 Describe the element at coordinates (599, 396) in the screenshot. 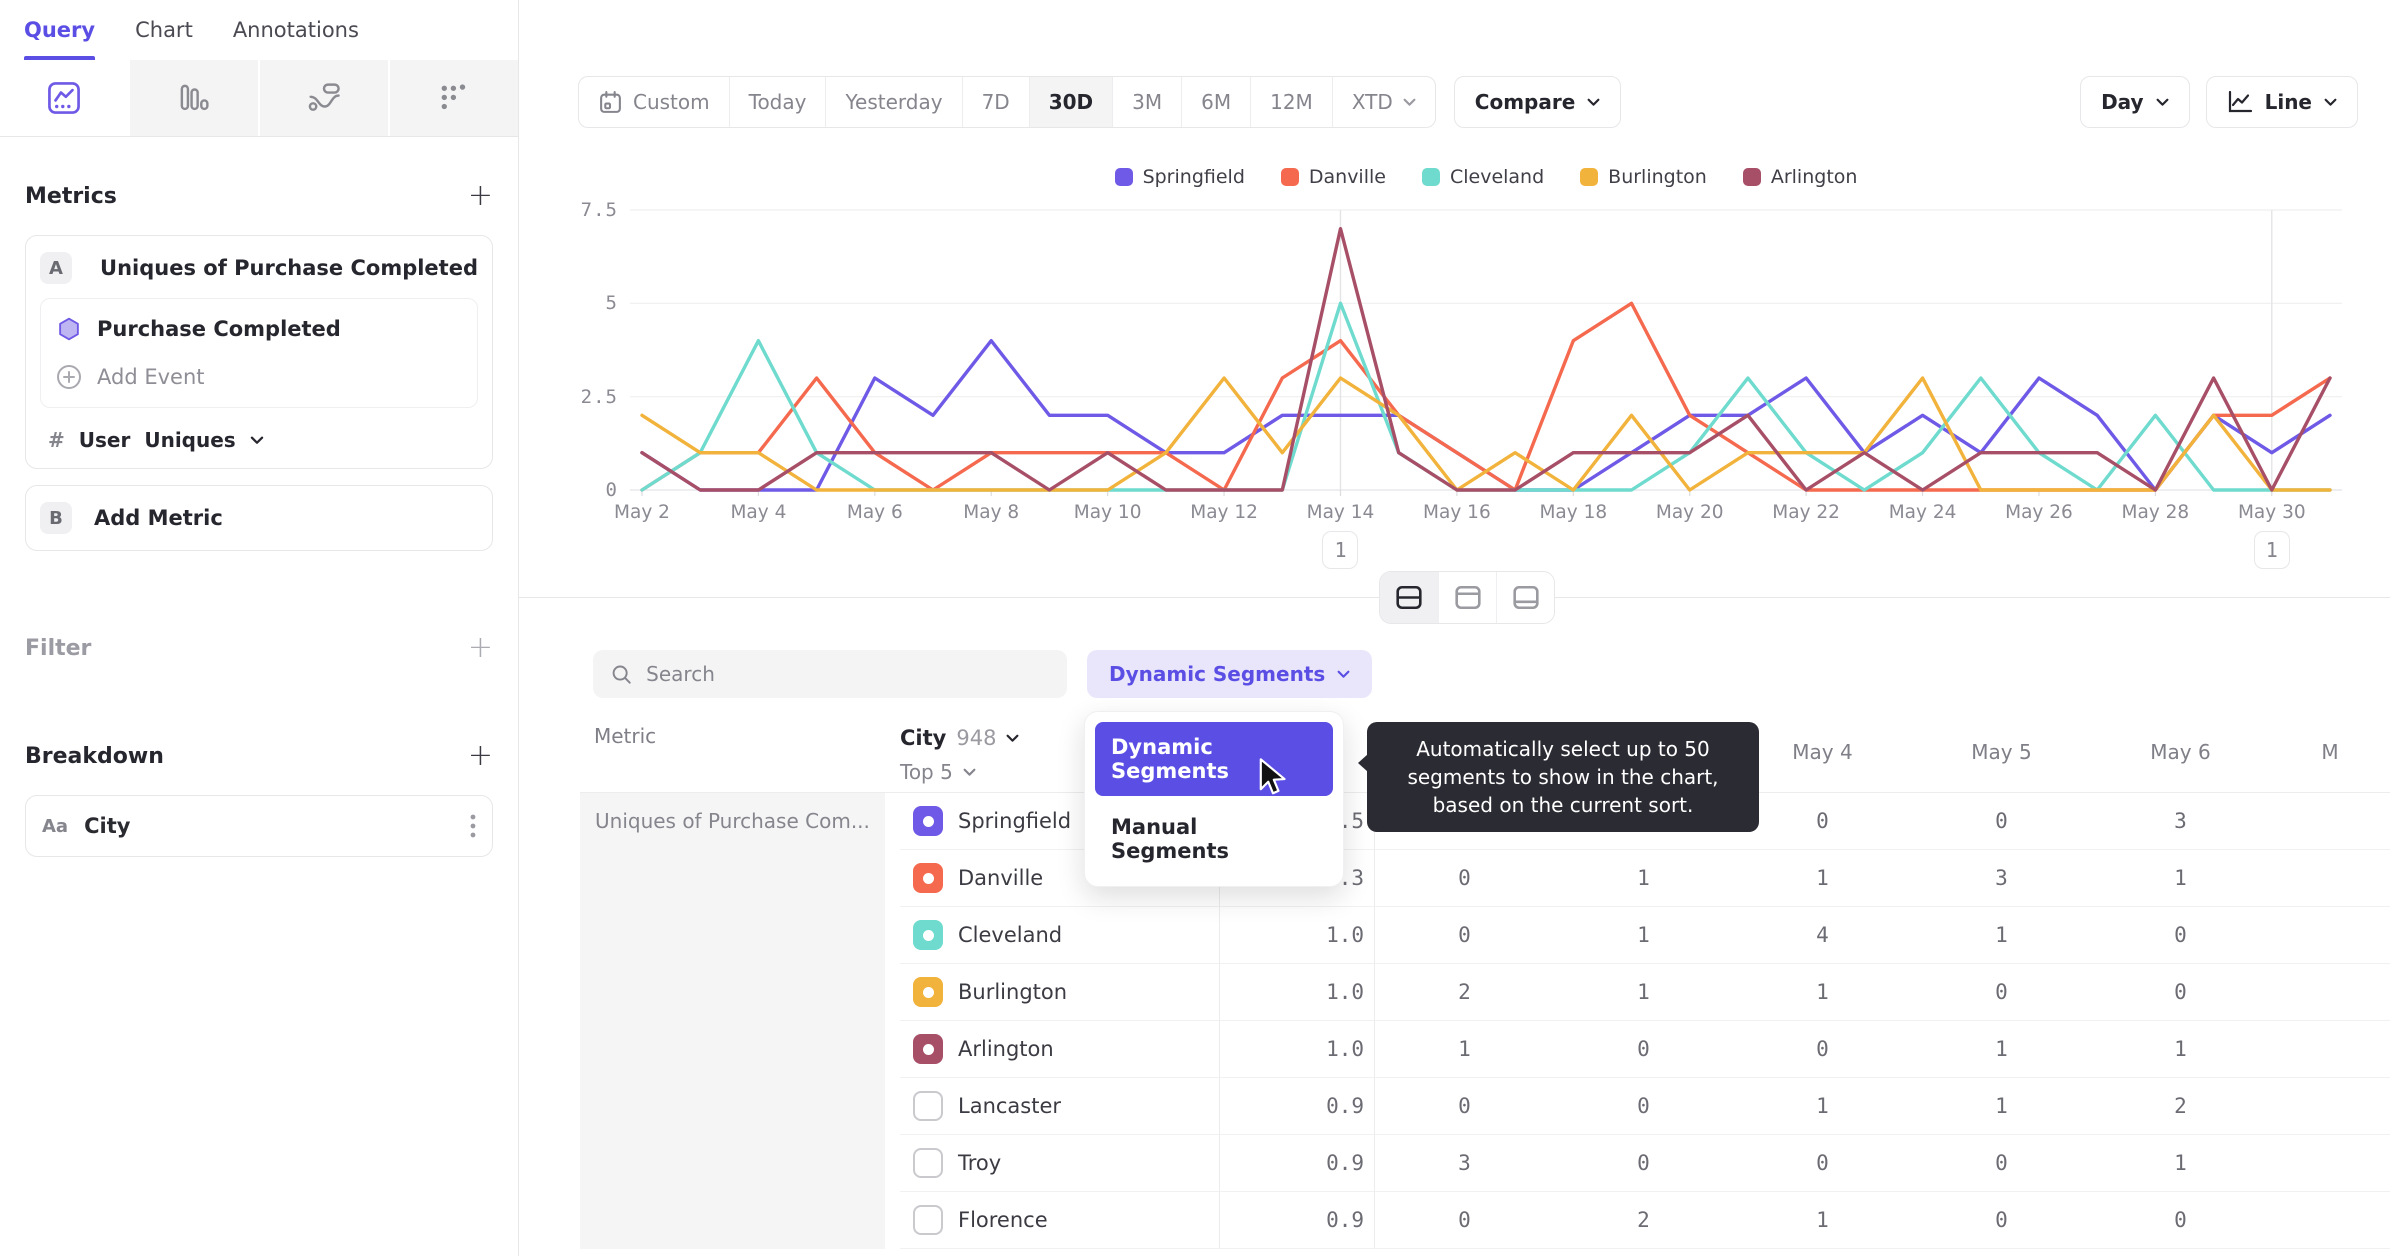

I see `y-tick-label: 2.5` at that location.